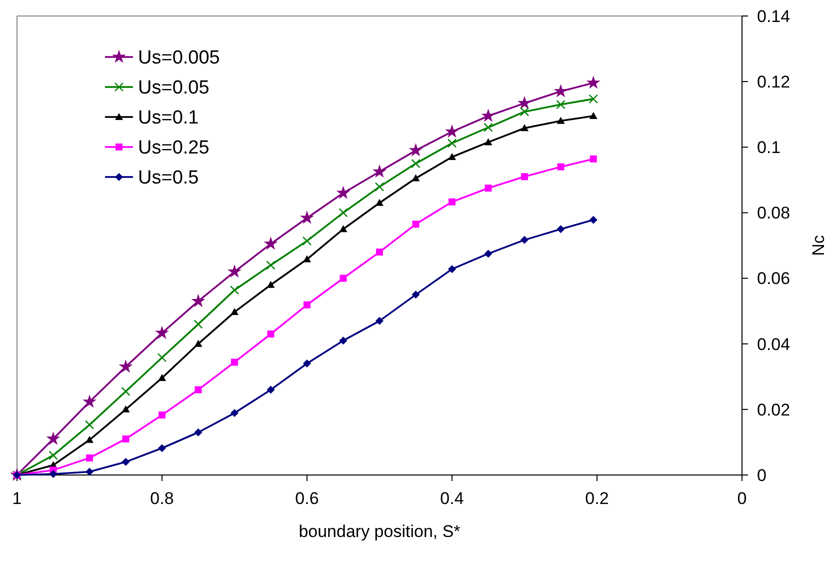  I want to click on x-axis-title: boundary position, S*, so click(379, 531).